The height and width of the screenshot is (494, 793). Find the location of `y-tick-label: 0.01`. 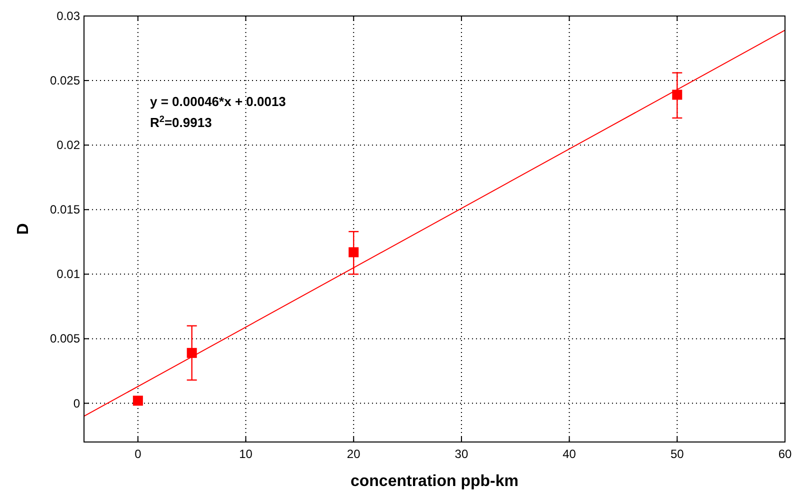

y-tick-label: 0.01 is located at coordinates (68, 274).